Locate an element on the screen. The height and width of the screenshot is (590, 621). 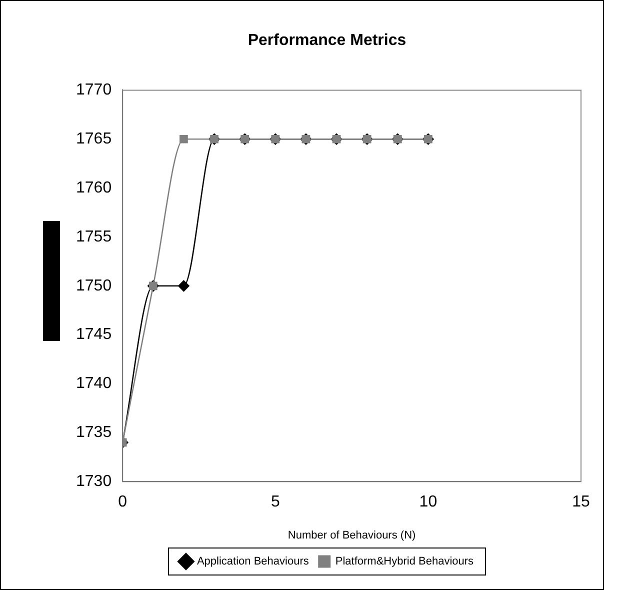
y-tick-label: 1765 is located at coordinates (94, 139).